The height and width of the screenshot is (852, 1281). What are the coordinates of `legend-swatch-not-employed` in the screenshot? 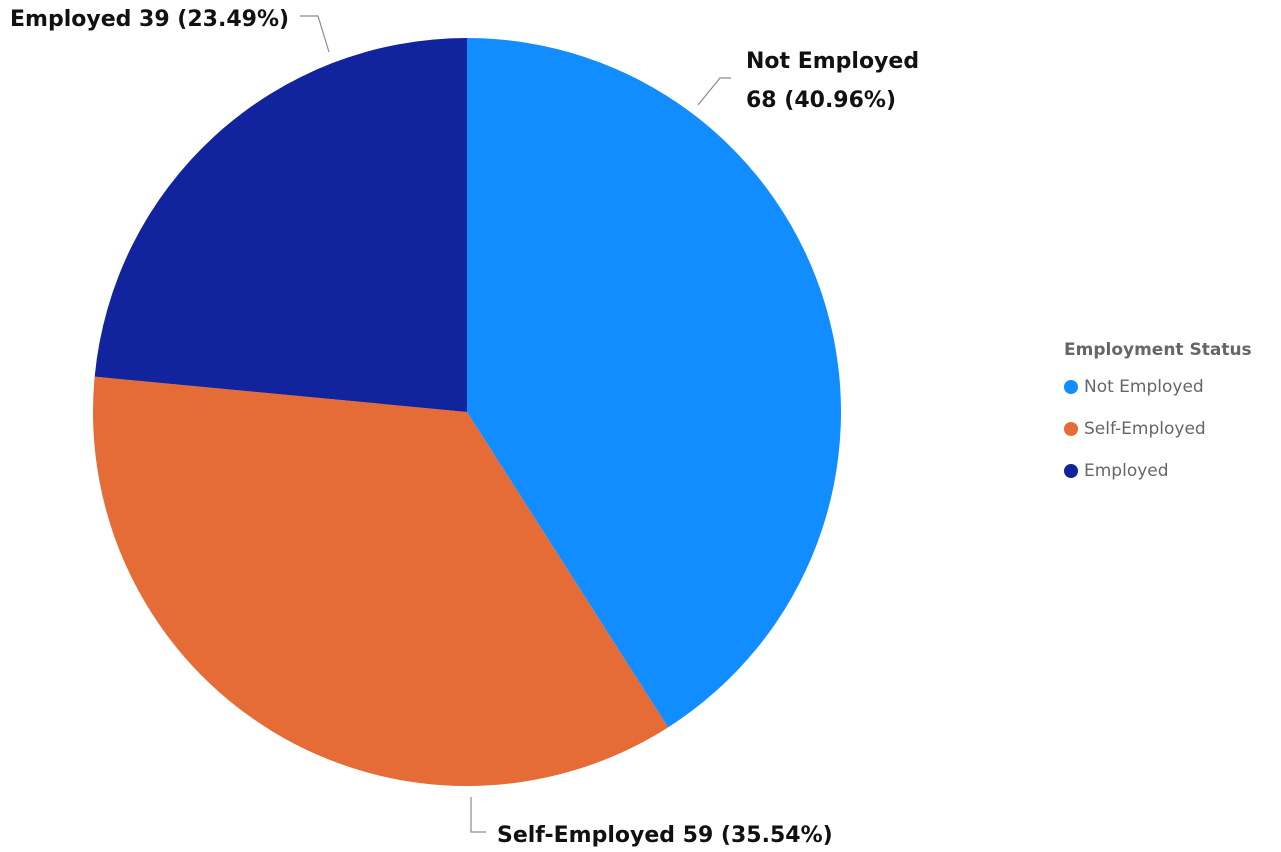 It's located at (1071, 387).